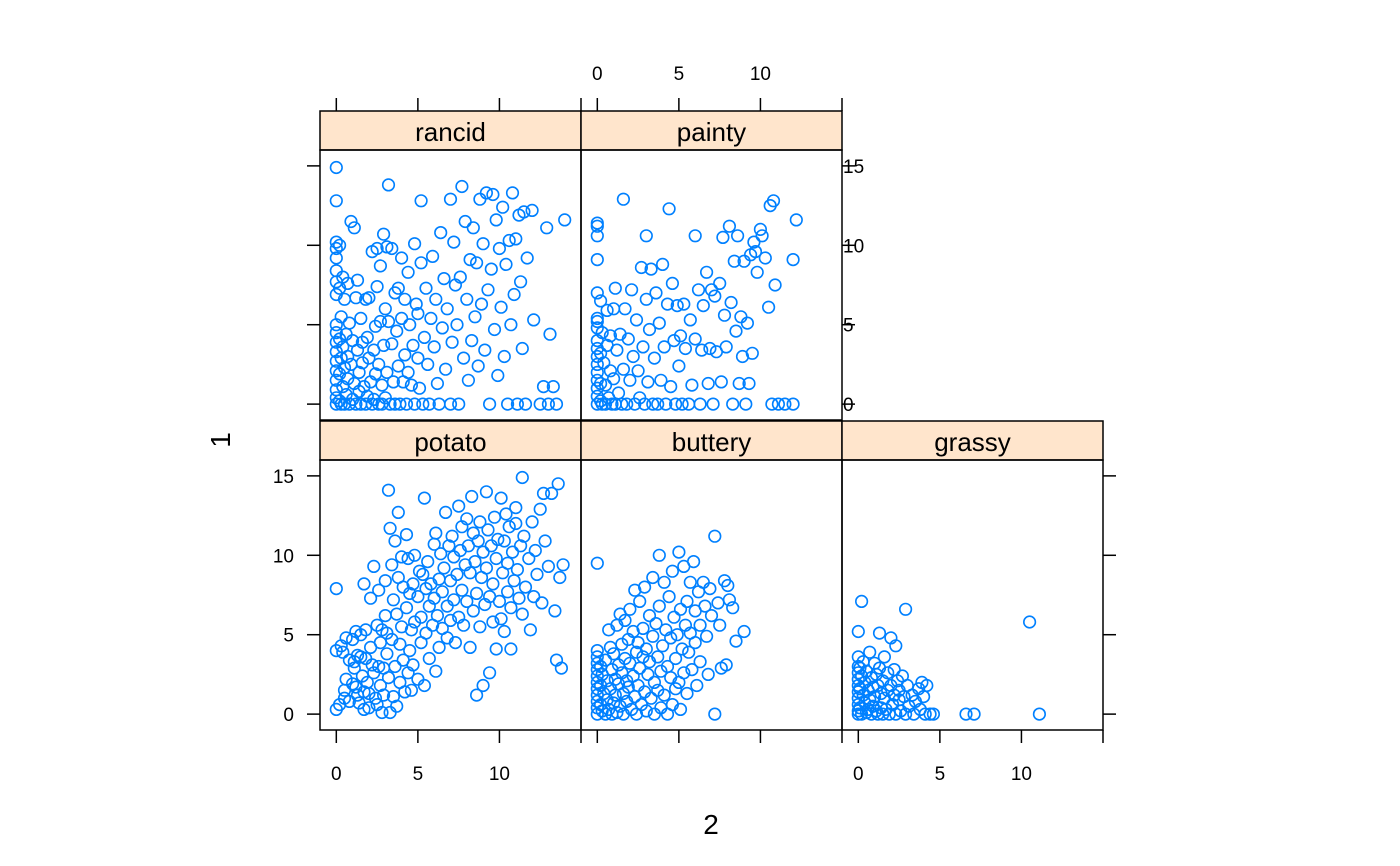  Describe the element at coordinates (711, 132) in the screenshot. I see `strip-label-painty: painty` at that location.